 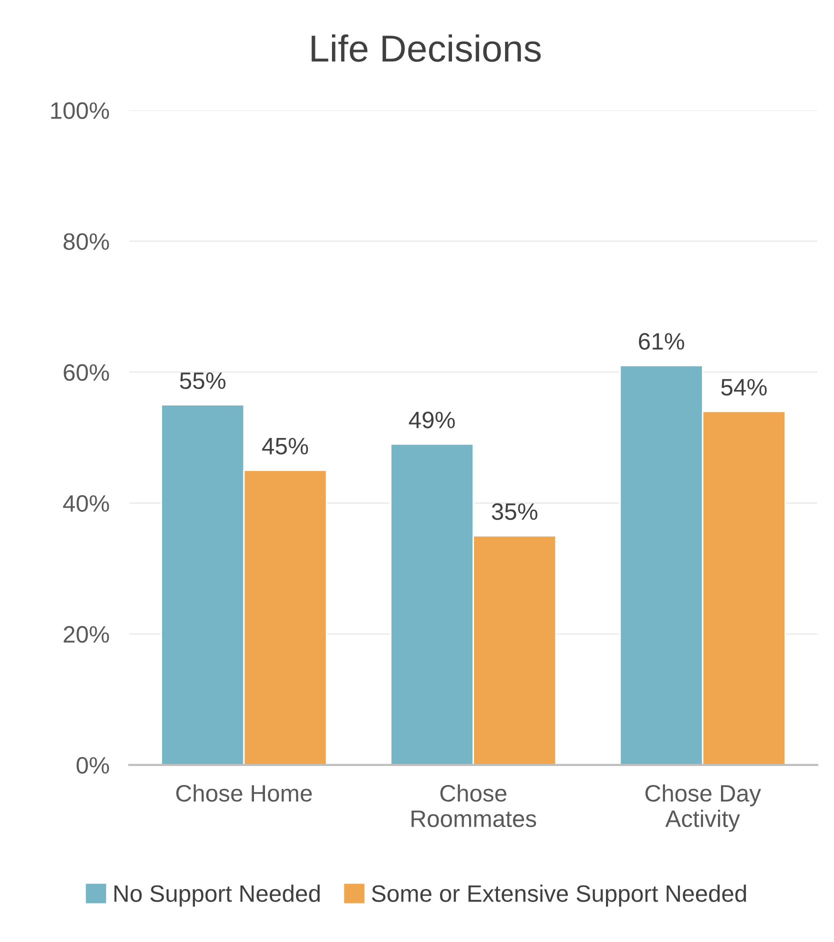 I want to click on data-label: 54%, so click(x=744, y=387).